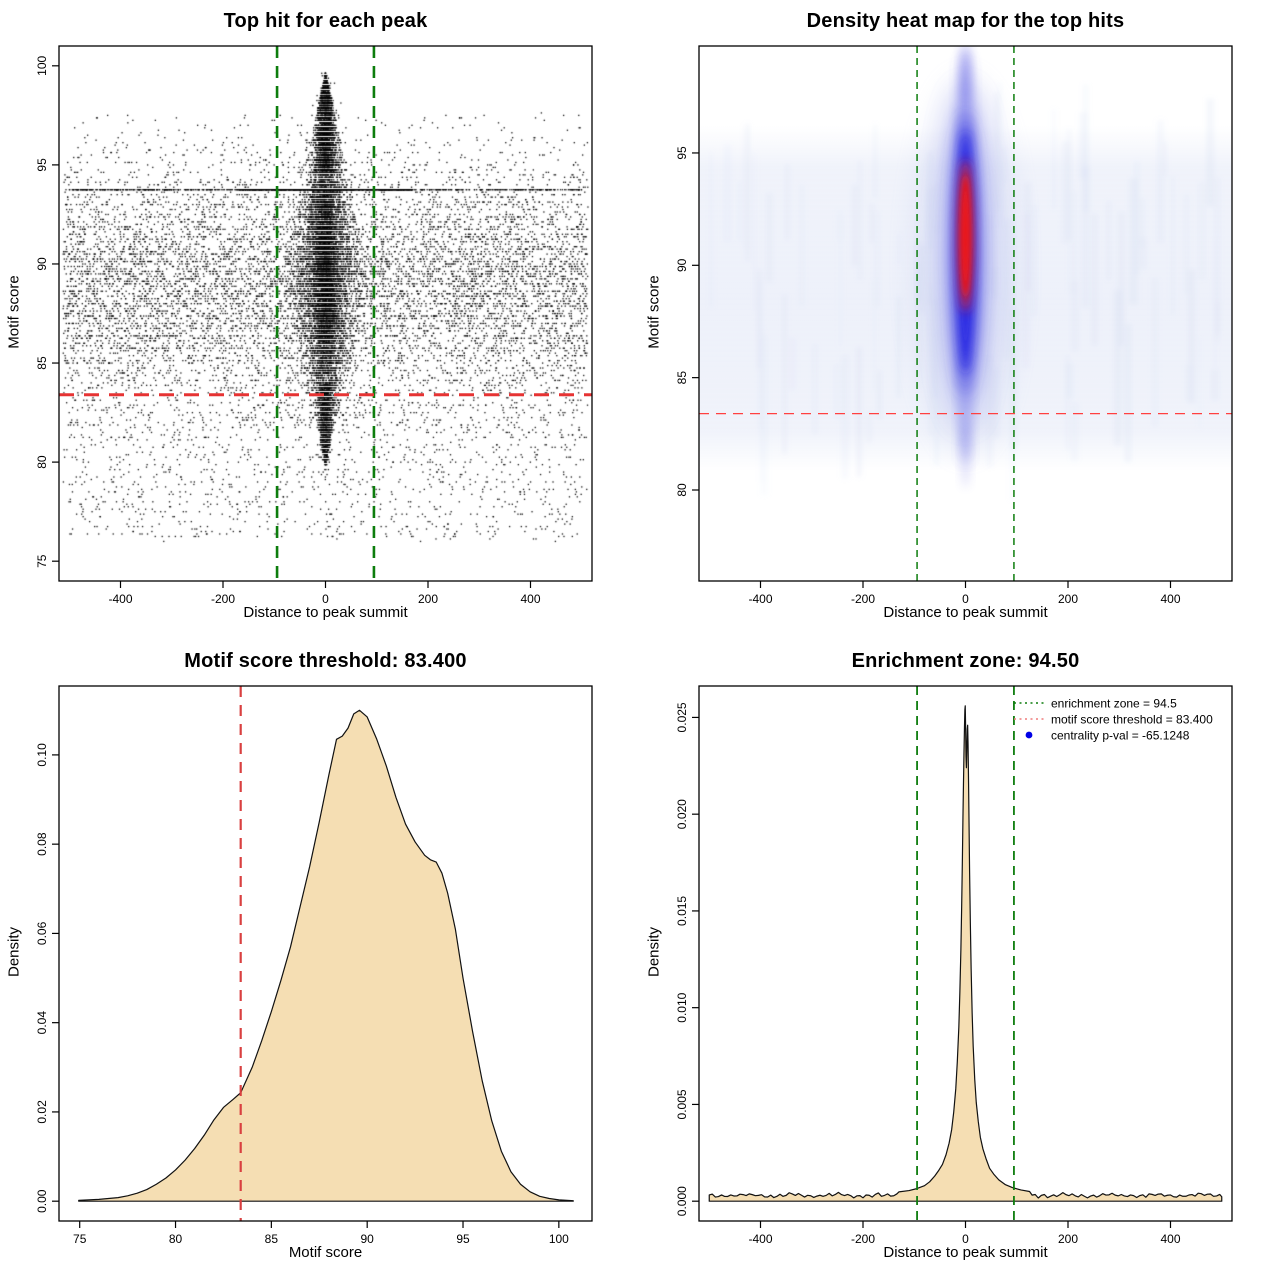 The image size is (1280, 1280). Describe the element at coordinates (42, 65) in the screenshot. I see `y-tick-label: 100` at that location.